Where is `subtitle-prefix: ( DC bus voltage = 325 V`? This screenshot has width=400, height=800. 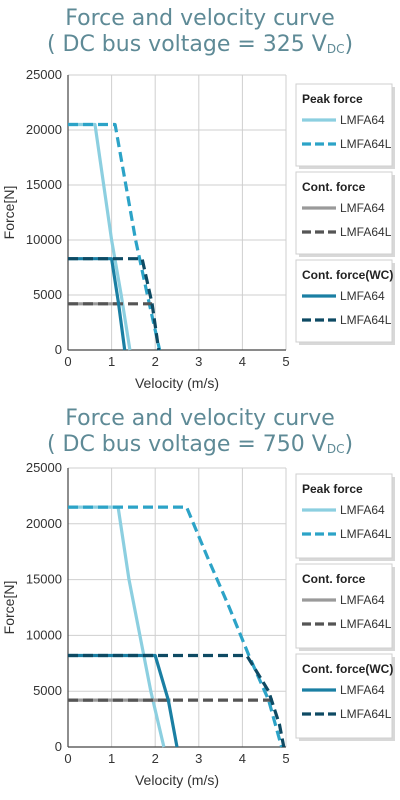
subtitle-prefix: ( DC bus voltage = 325 V is located at coordinates (186, 44).